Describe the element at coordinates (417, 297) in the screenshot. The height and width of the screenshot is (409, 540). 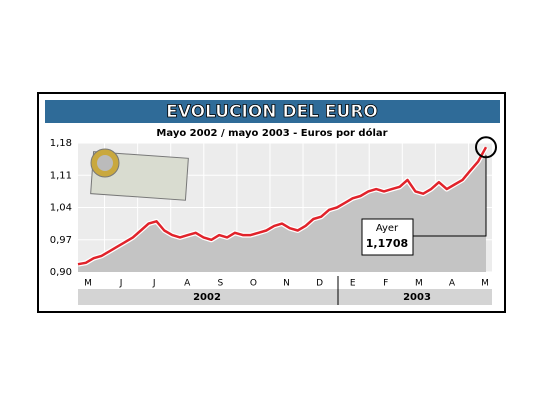
I see `year-label: 2003` at that location.